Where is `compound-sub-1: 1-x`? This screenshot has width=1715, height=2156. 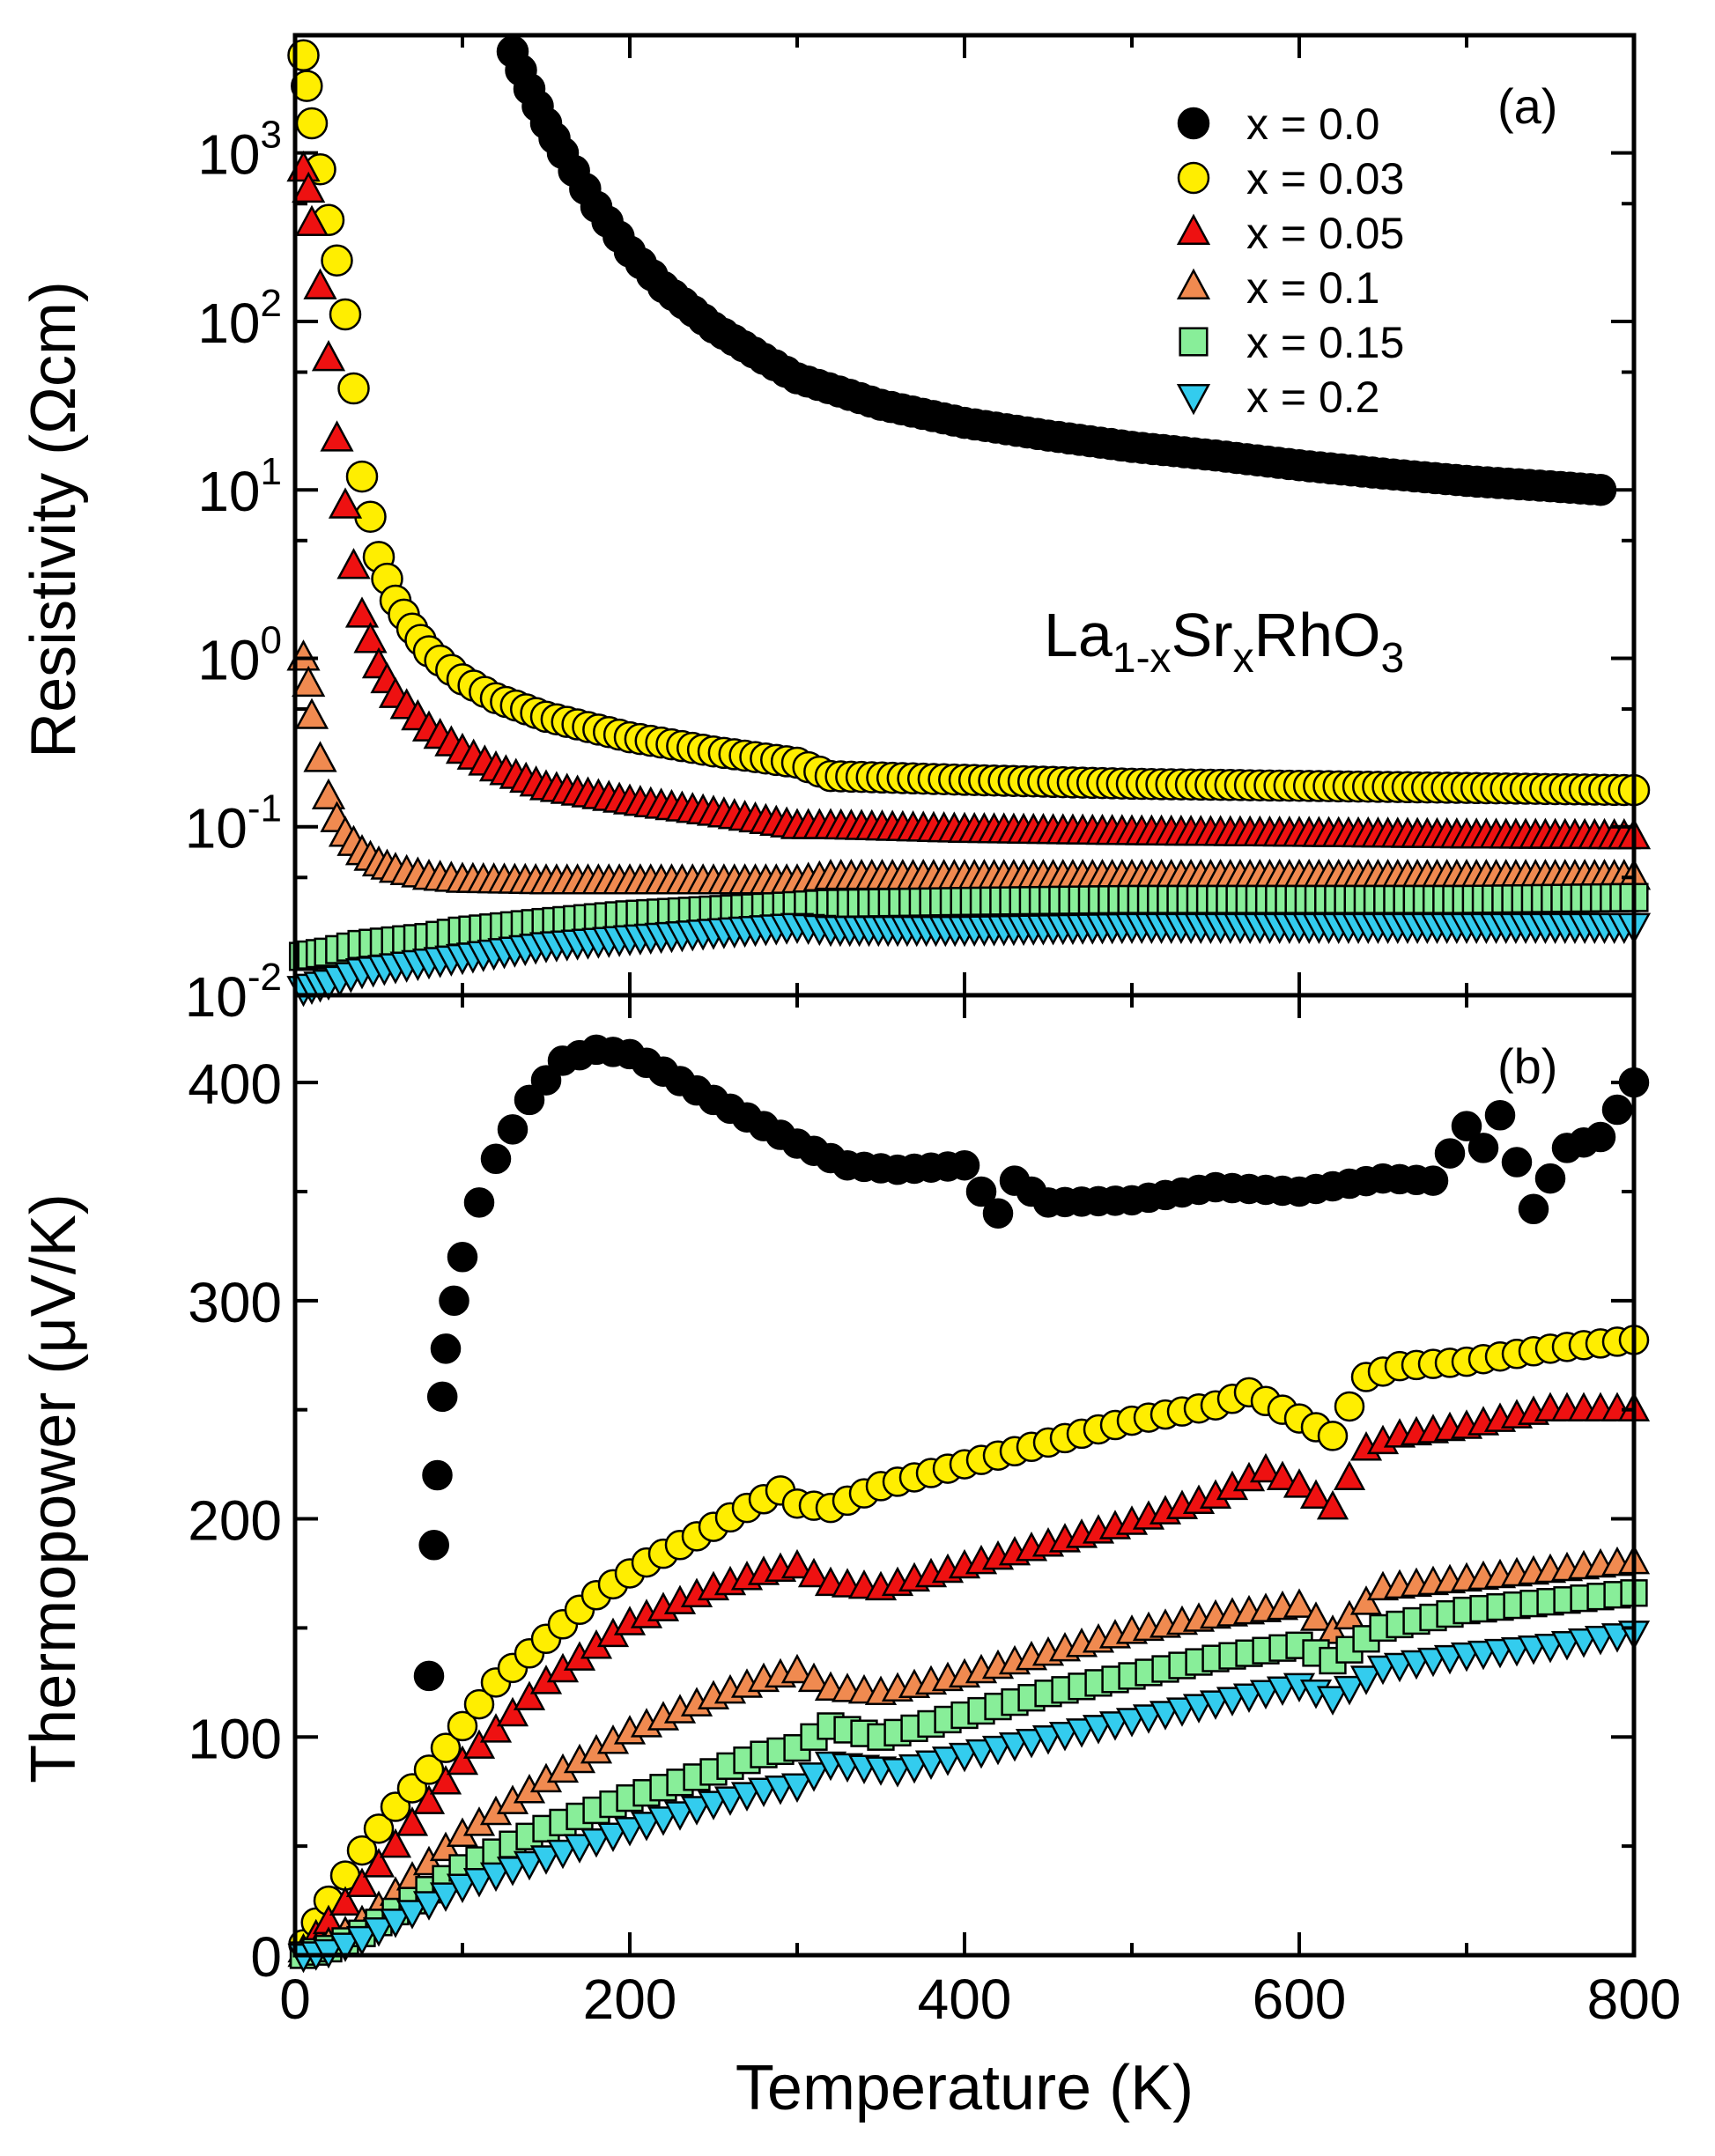 compound-sub-1: 1-x is located at coordinates (1142, 658).